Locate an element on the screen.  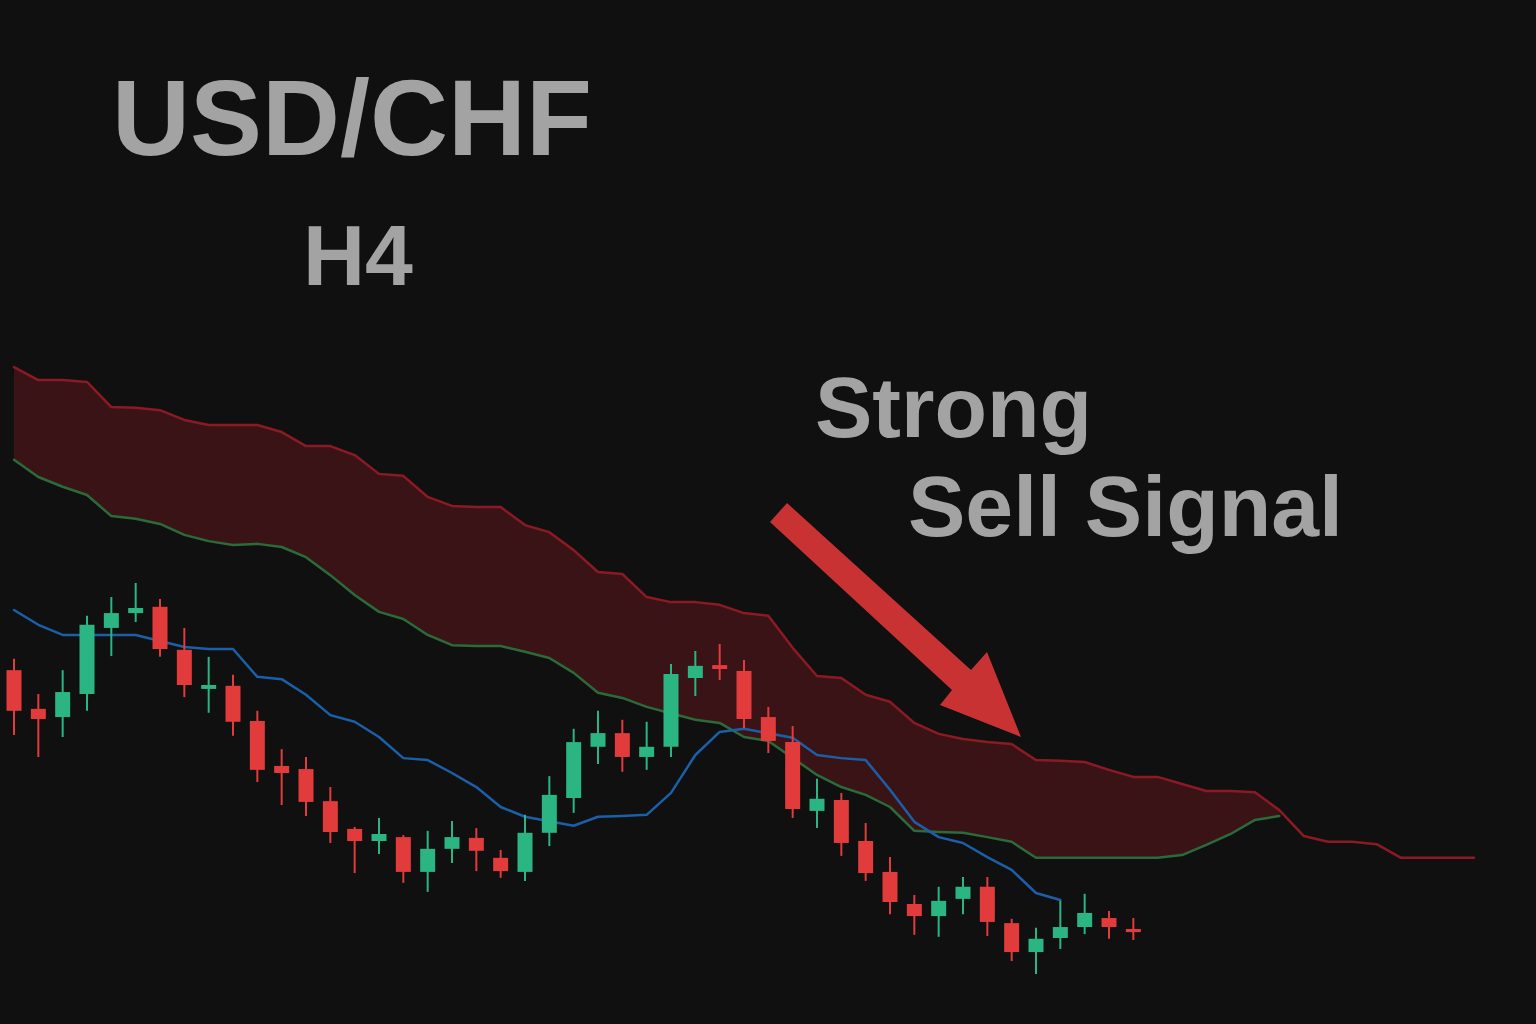
annotation: Strong Sell Signal is located at coordinates (1079, 457).